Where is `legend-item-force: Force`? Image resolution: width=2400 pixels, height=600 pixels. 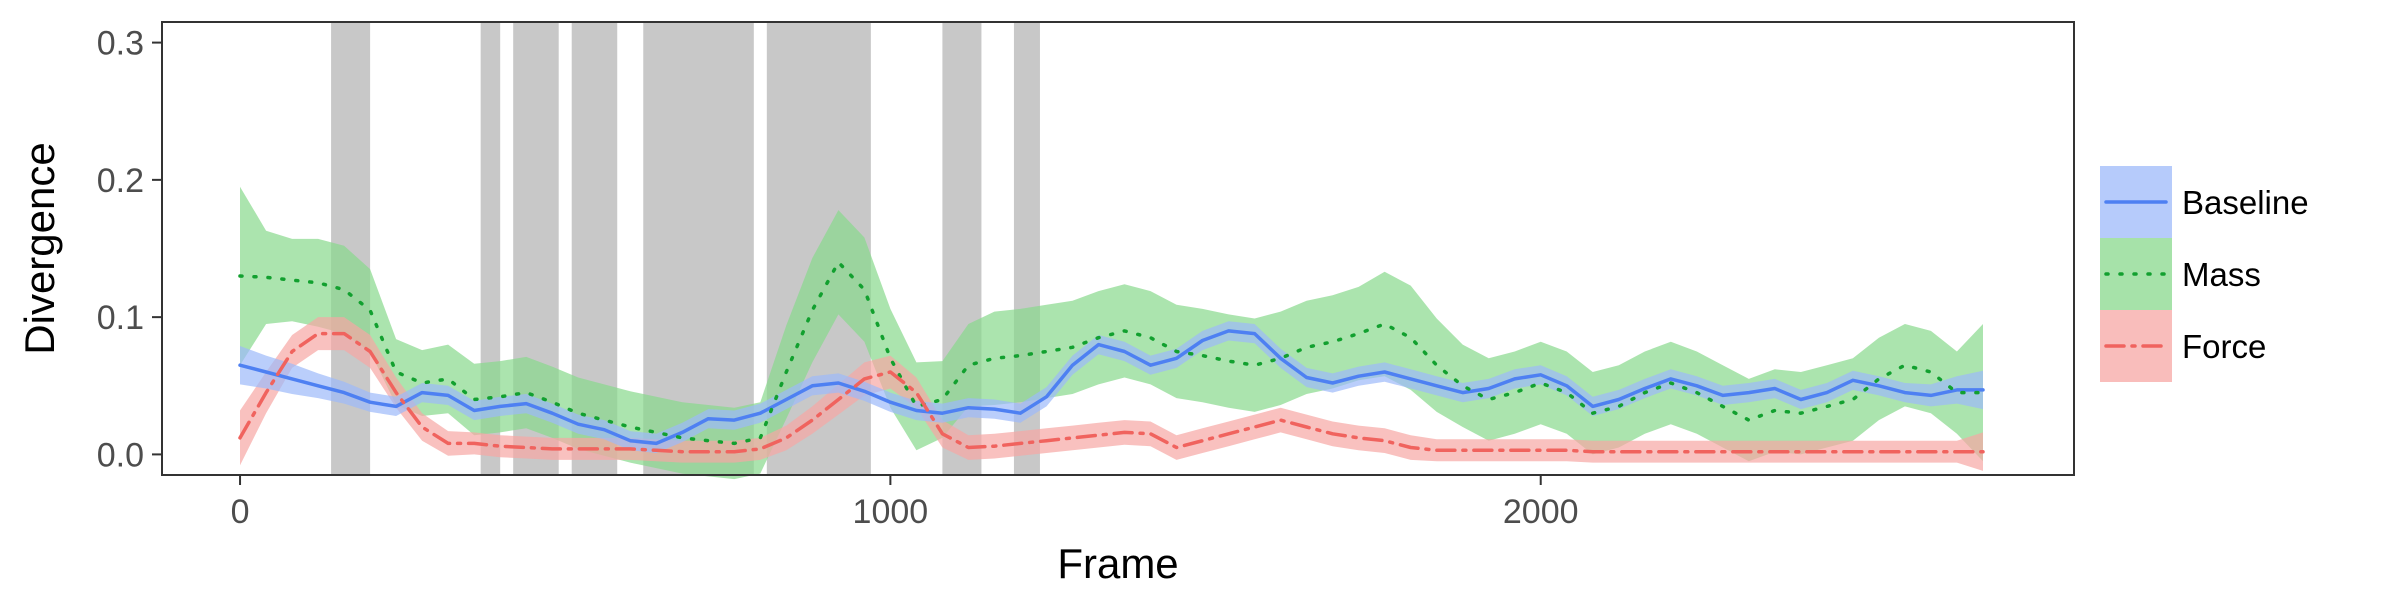
legend-item-force: Force is located at coordinates (2183, 346).